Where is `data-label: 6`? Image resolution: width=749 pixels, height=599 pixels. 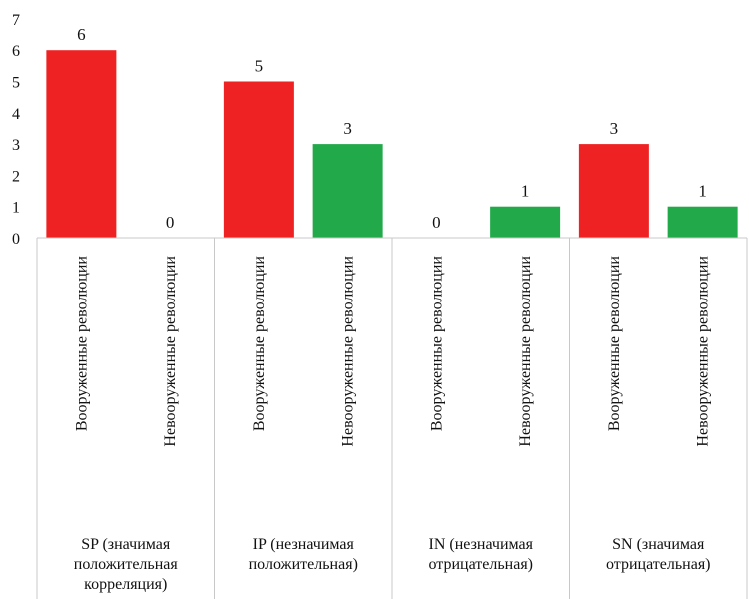
data-label: 6 is located at coordinates (81, 34).